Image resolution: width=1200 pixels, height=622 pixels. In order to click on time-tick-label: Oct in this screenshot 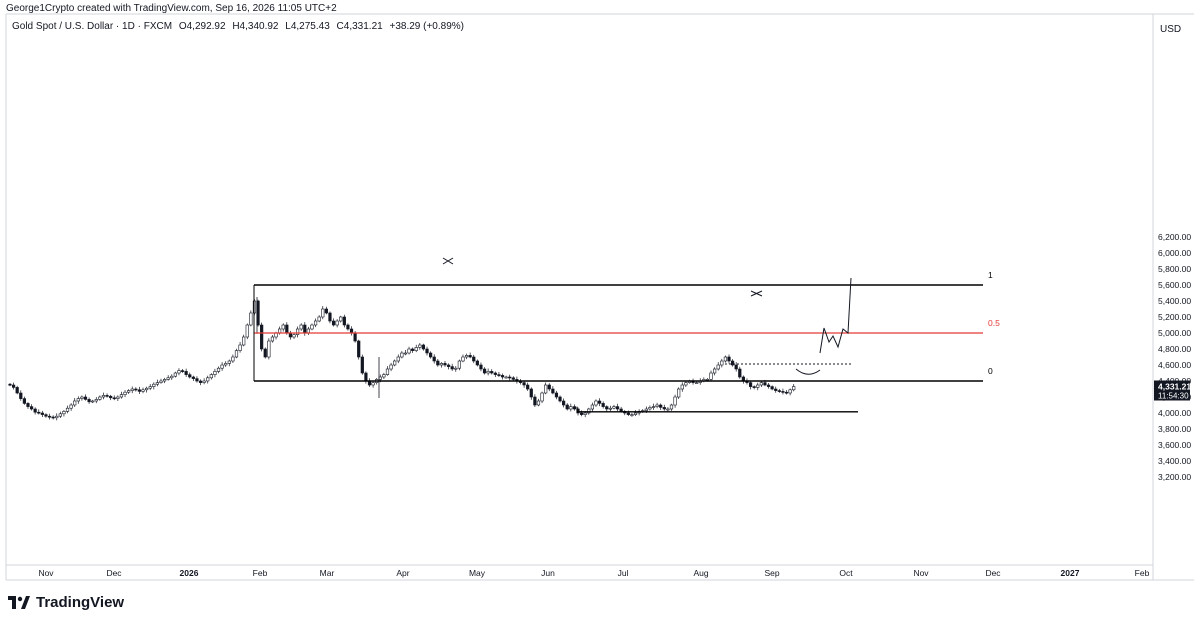, I will do `click(846, 573)`.